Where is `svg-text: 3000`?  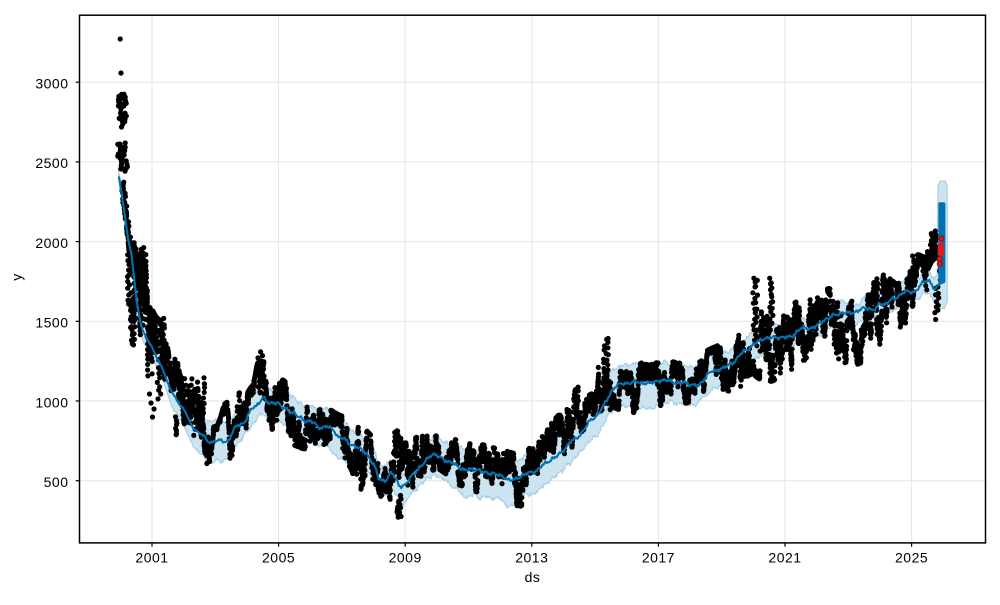
svg-text: 3000 is located at coordinates (51, 84).